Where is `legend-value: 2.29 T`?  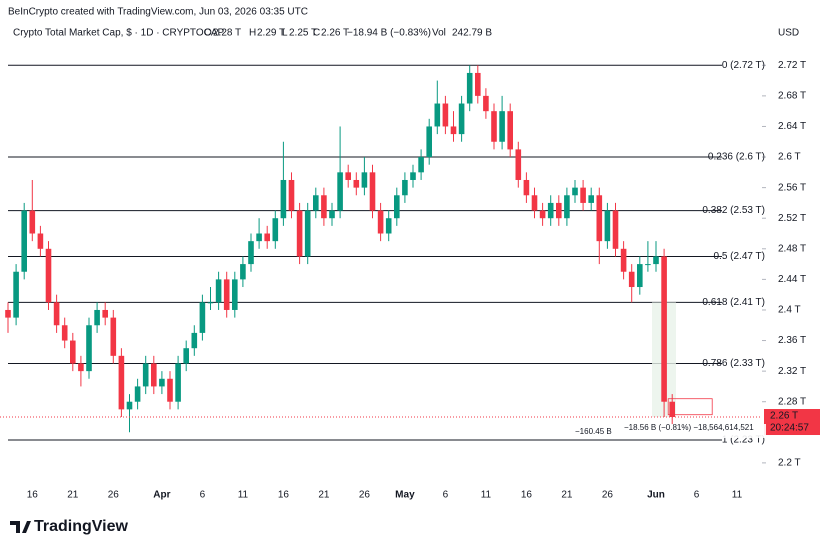
legend-value: 2.29 T is located at coordinates (271, 33).